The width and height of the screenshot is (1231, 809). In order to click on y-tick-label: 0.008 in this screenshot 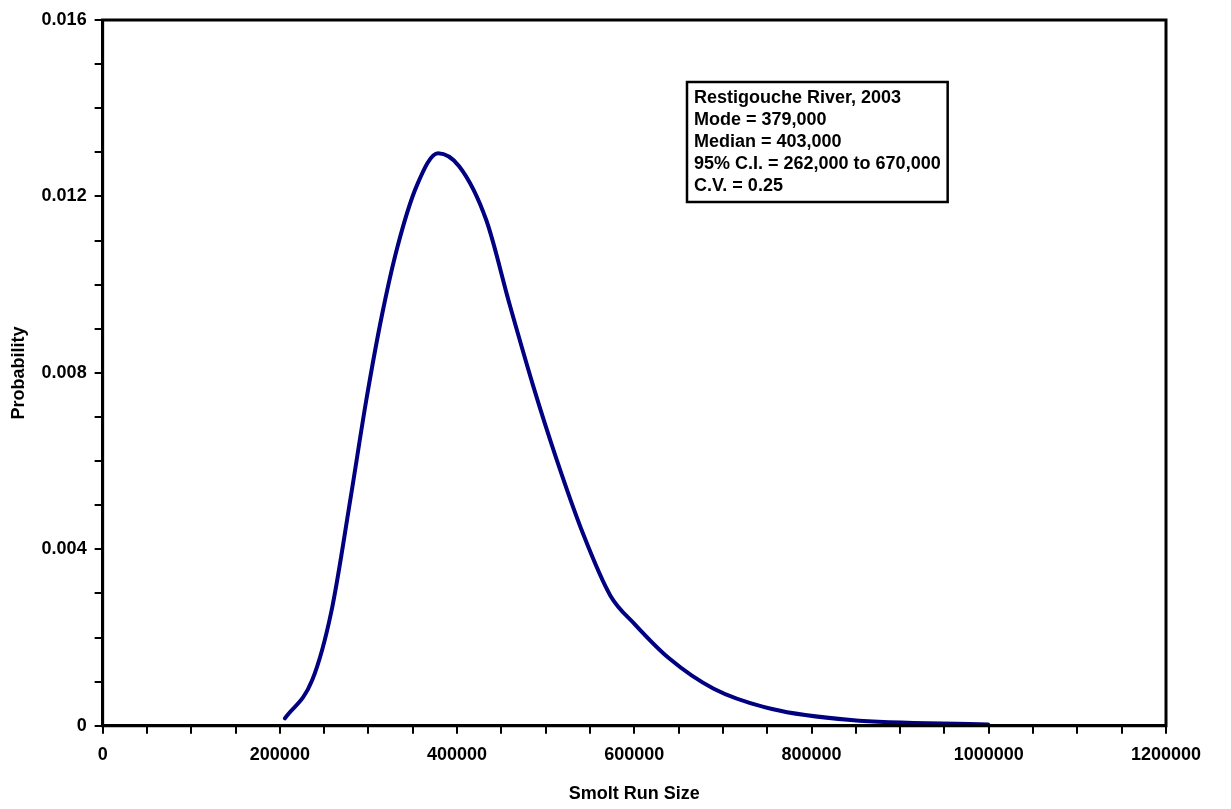, I will do `click(64, 371)`.